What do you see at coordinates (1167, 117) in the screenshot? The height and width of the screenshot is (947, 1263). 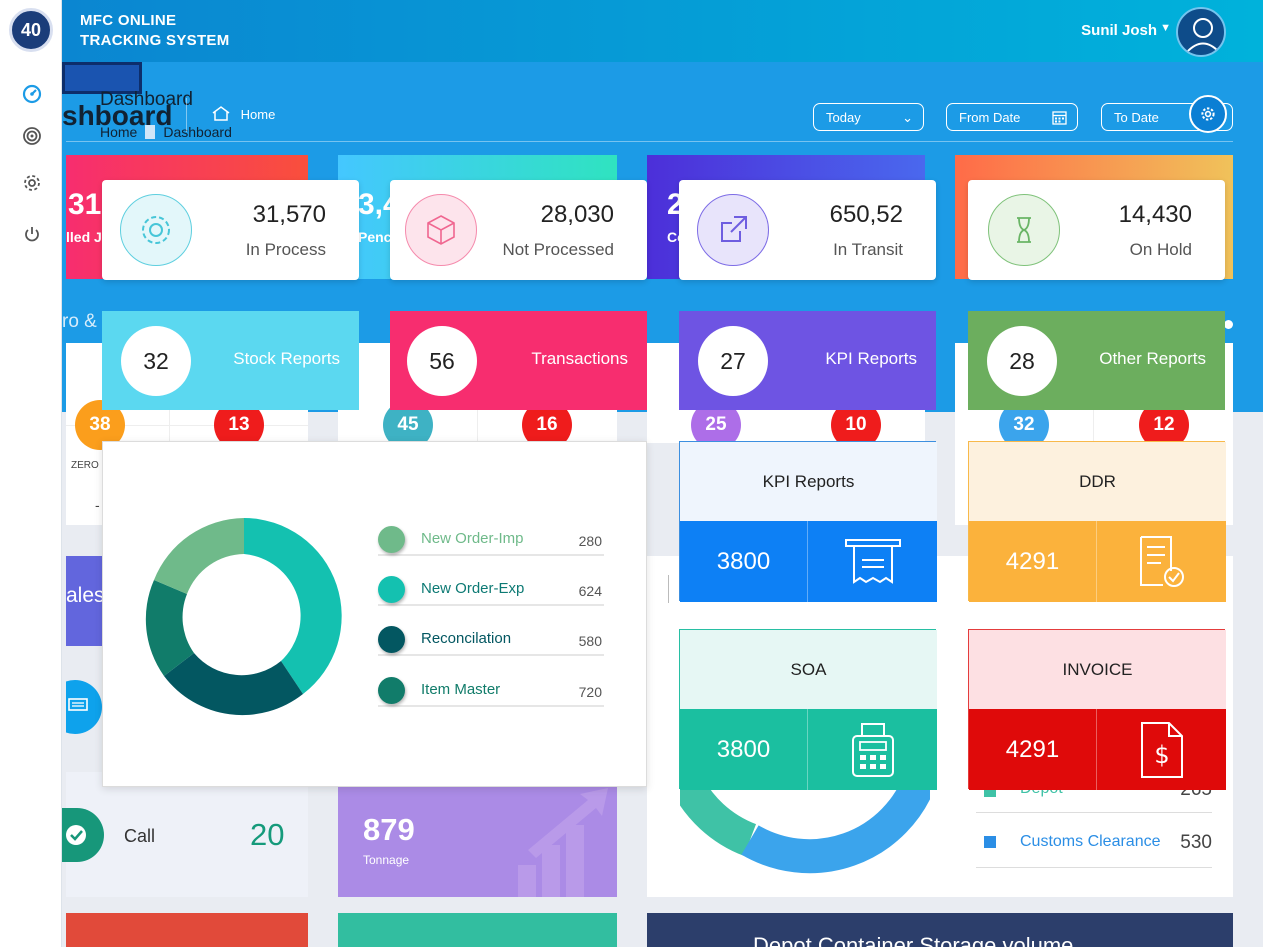 I see `to-date-input: To Date` at bounding box center [1167, 117].